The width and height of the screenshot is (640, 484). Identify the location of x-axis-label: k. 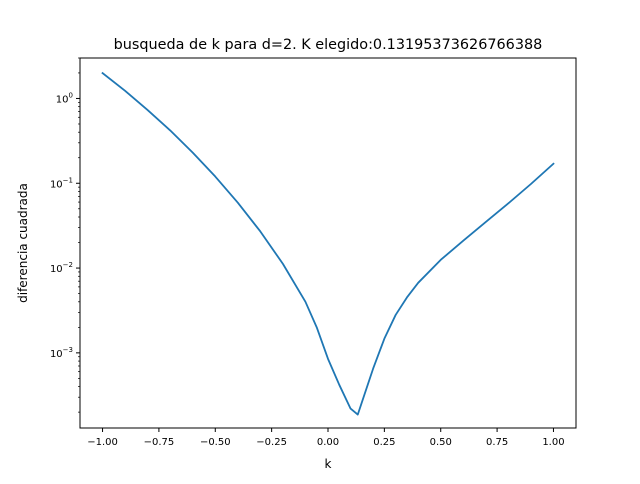
(328, 464).